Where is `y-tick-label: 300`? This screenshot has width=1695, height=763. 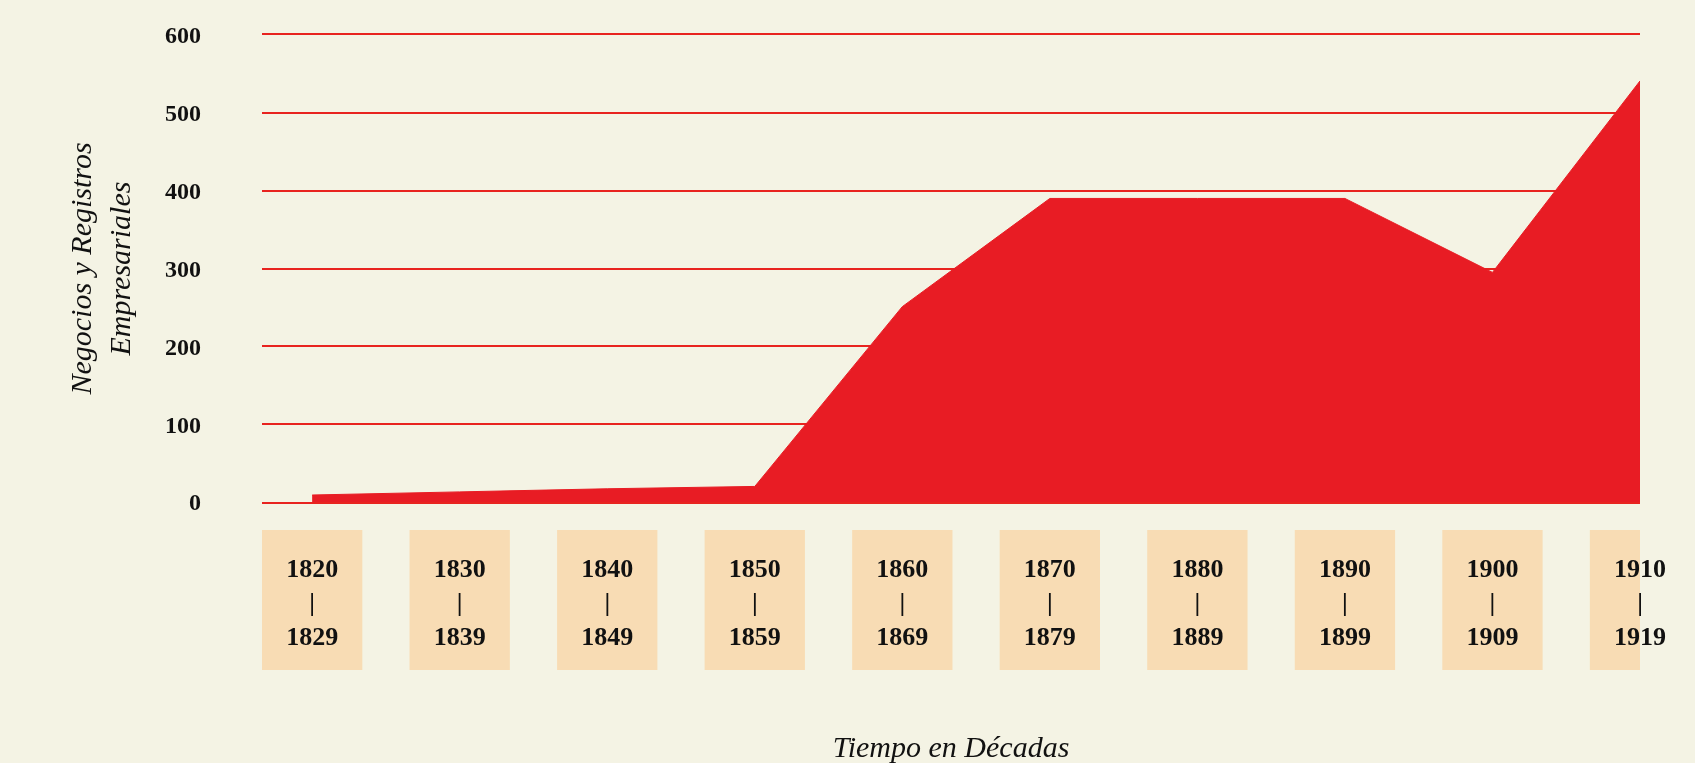 y-tick-label: 300 is located at coordinates (183, 268).